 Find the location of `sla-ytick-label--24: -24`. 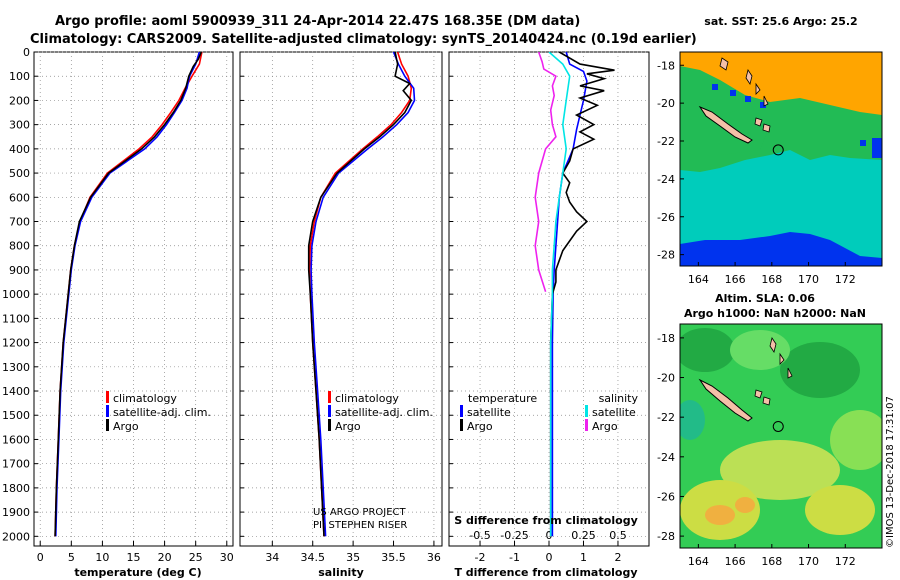

sla-ytick-label--24: -24 is located at coordinates (666, 457).